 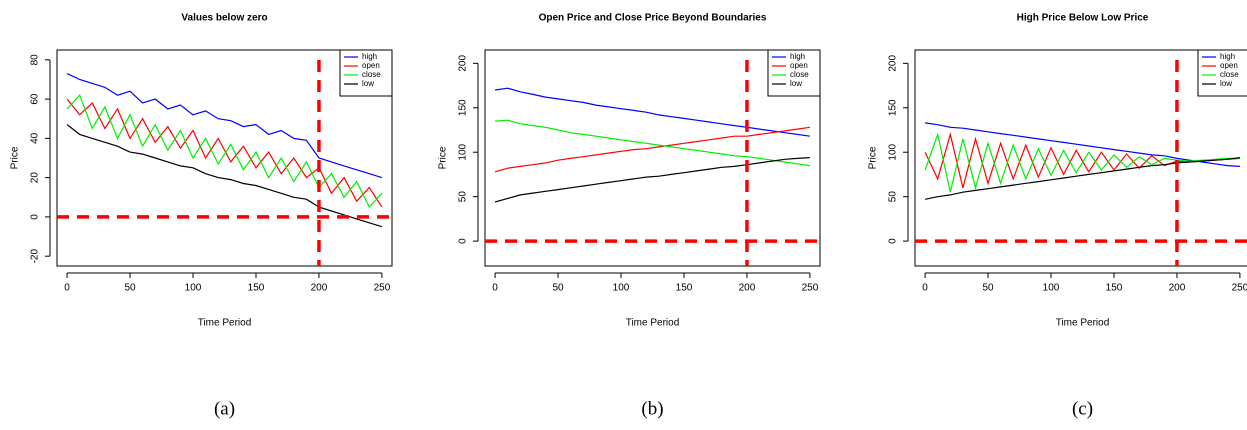 I want to click on y-tick-label: 80, so click(x=35, y=60).